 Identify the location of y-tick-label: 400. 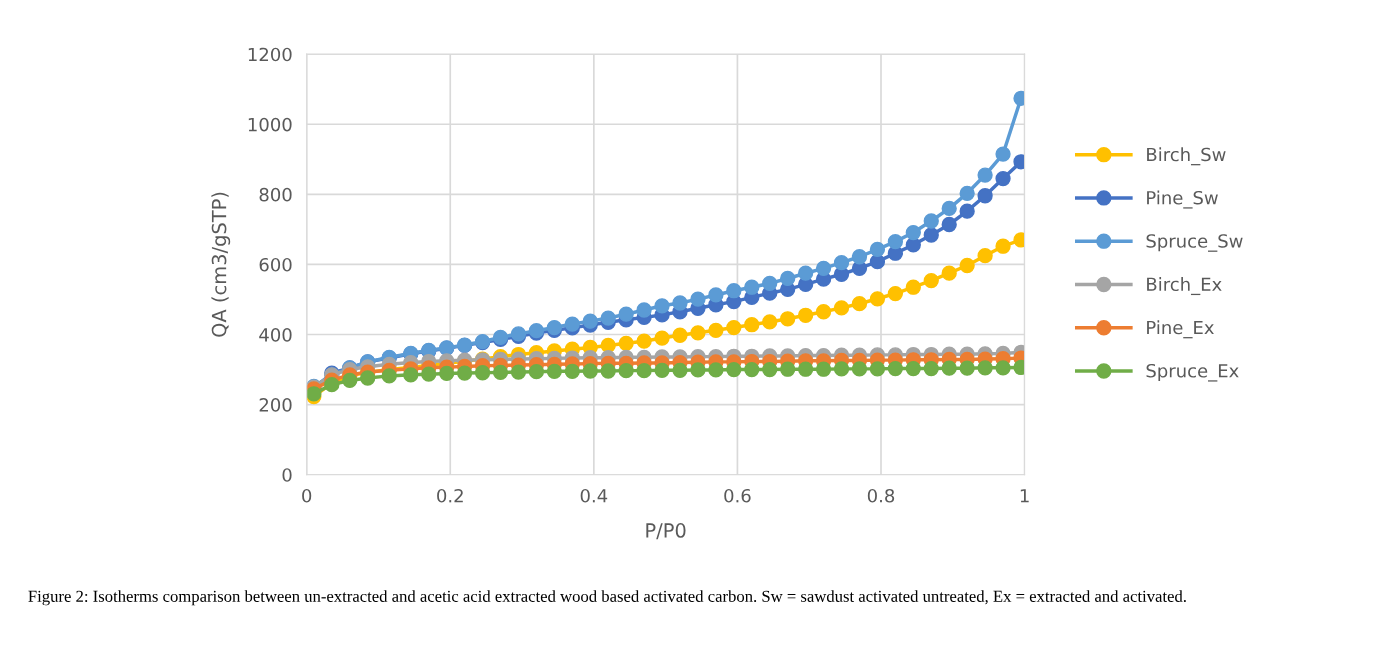
(275, 335).